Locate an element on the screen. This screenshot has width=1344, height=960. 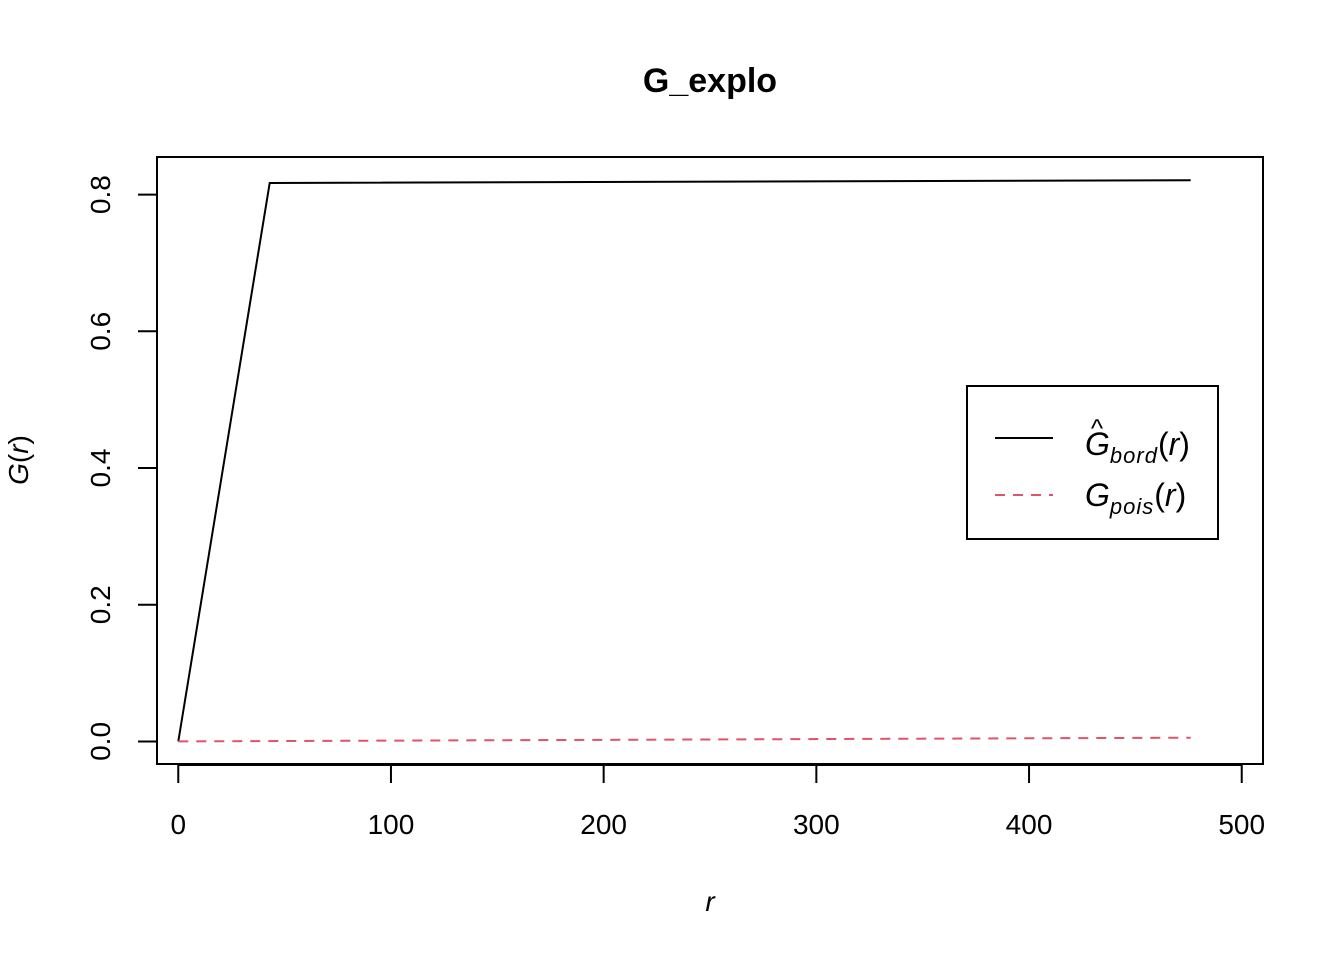
legend: Gbord(r) ^ Gpois(r) is located at coordinates (1092, 462).